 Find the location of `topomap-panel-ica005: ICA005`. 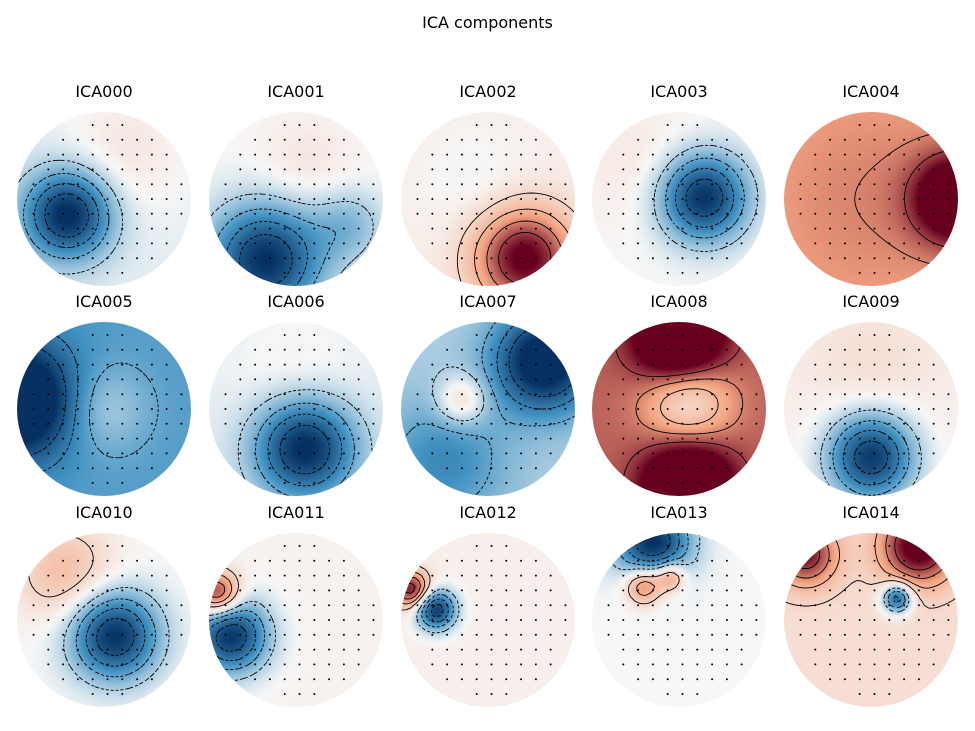

topomap-panel-ica005: ICA005 is located at coordinates (104, 394).